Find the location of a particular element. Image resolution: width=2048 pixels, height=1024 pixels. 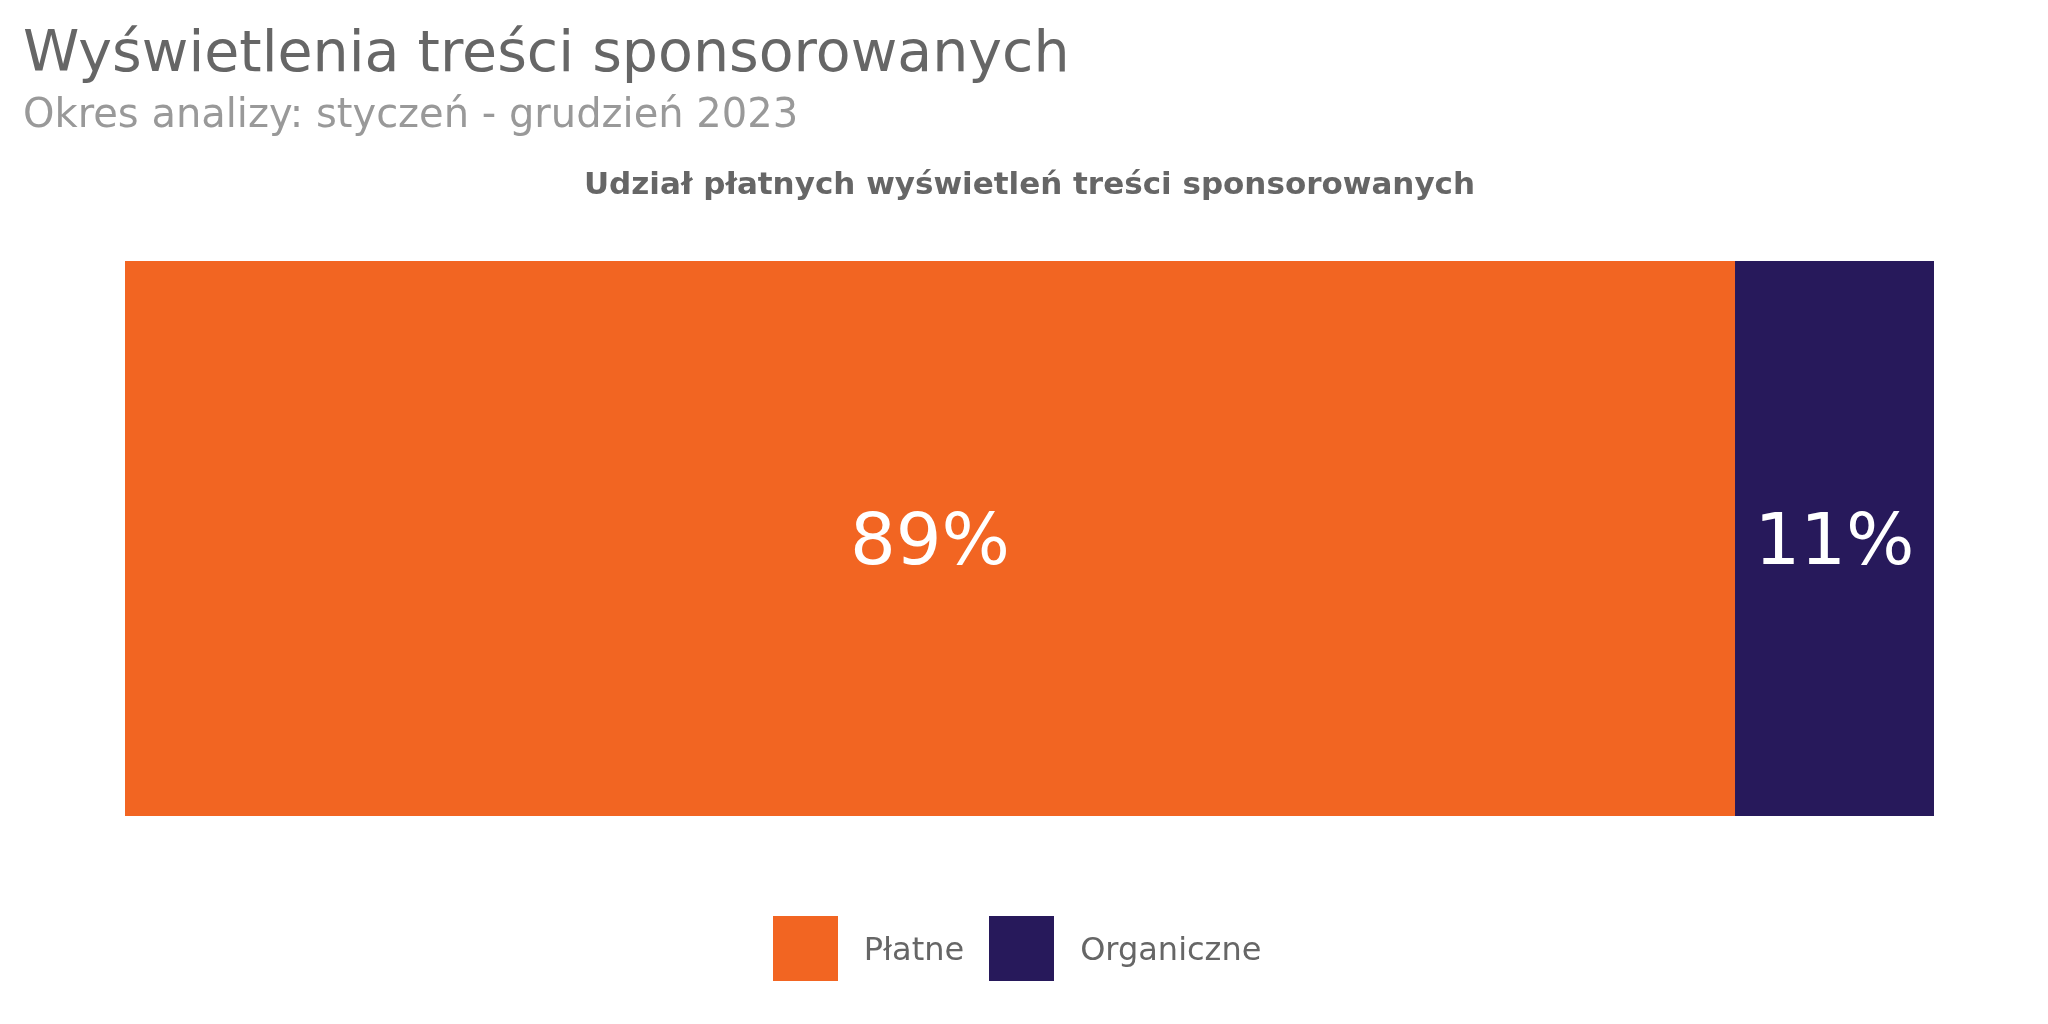

chart-title: Wyświetlenia treści sponsorowanych is located at coordinates (546, 51).